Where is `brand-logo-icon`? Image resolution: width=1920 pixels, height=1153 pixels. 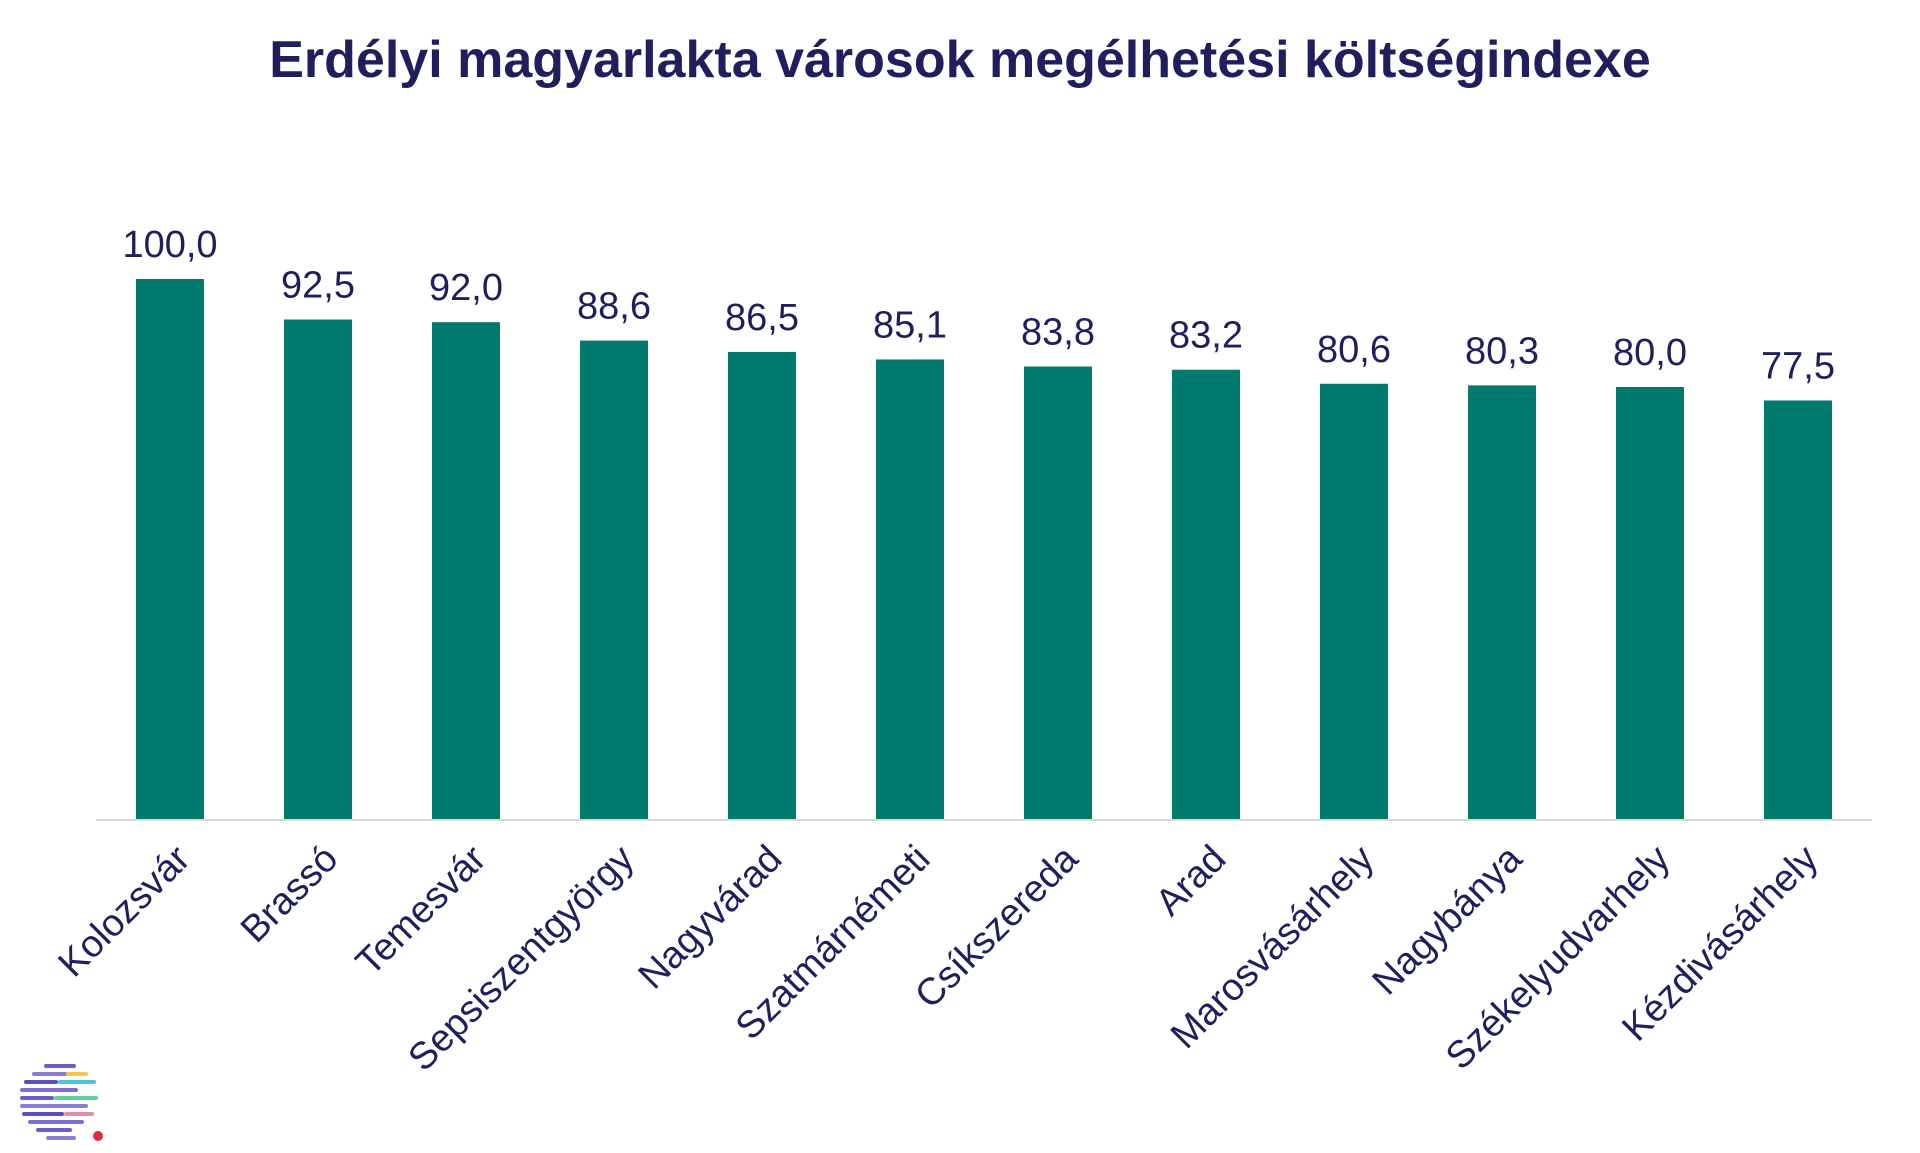 brand-logo-icon is located at coordinates (61, 1102).